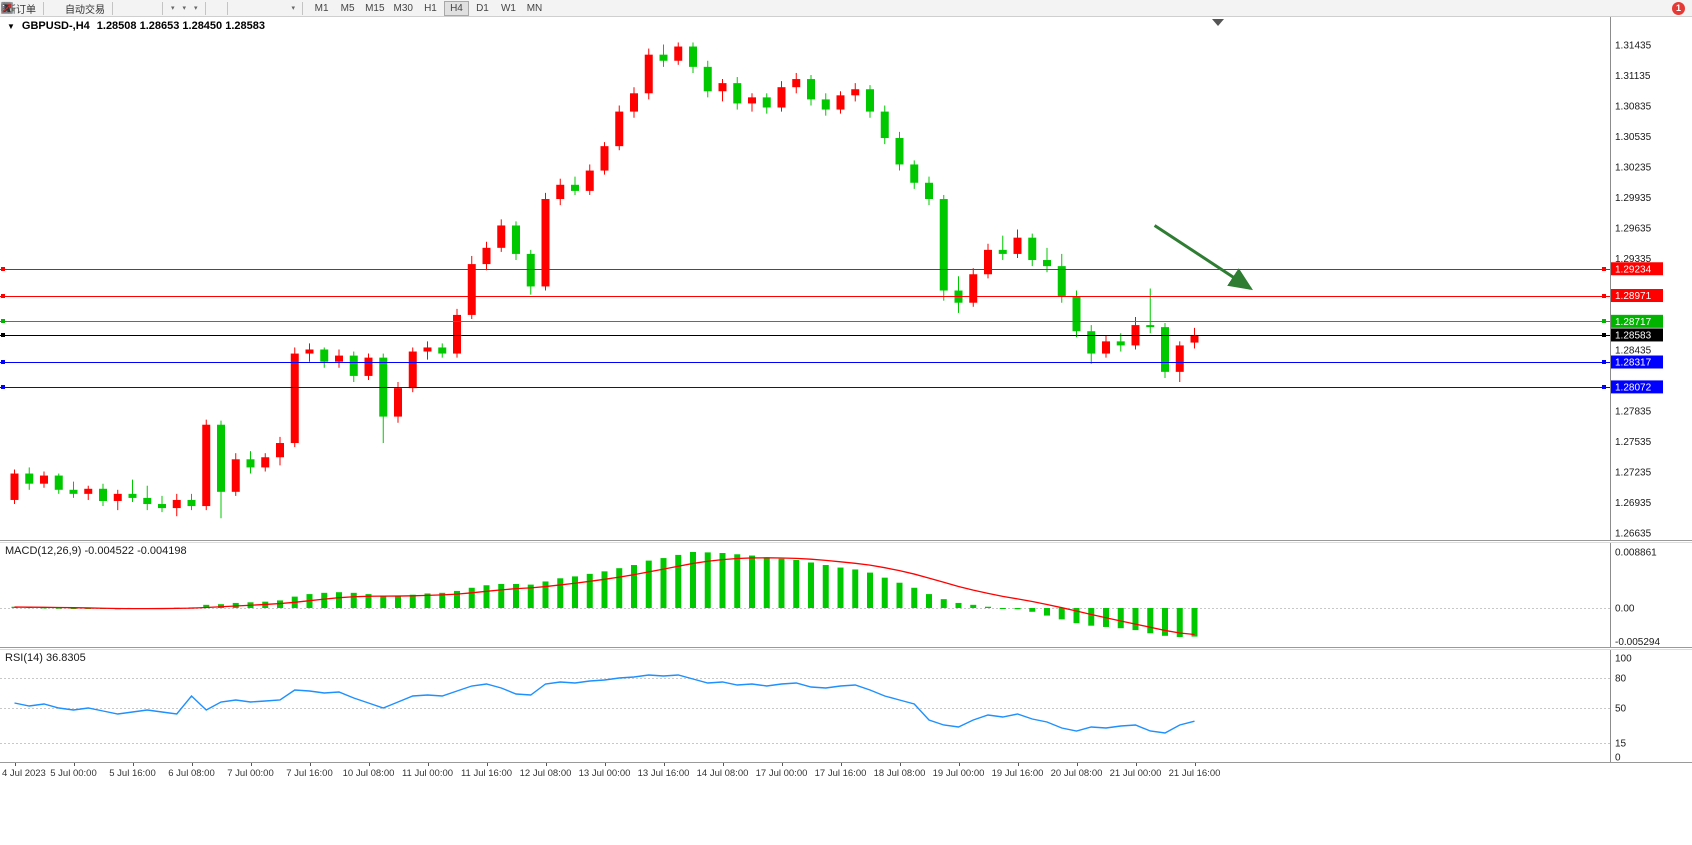 The width and height of the screenshot is (1692, 845). I want to click on time-label: 5 Jul 00:00, so click(73, 773).